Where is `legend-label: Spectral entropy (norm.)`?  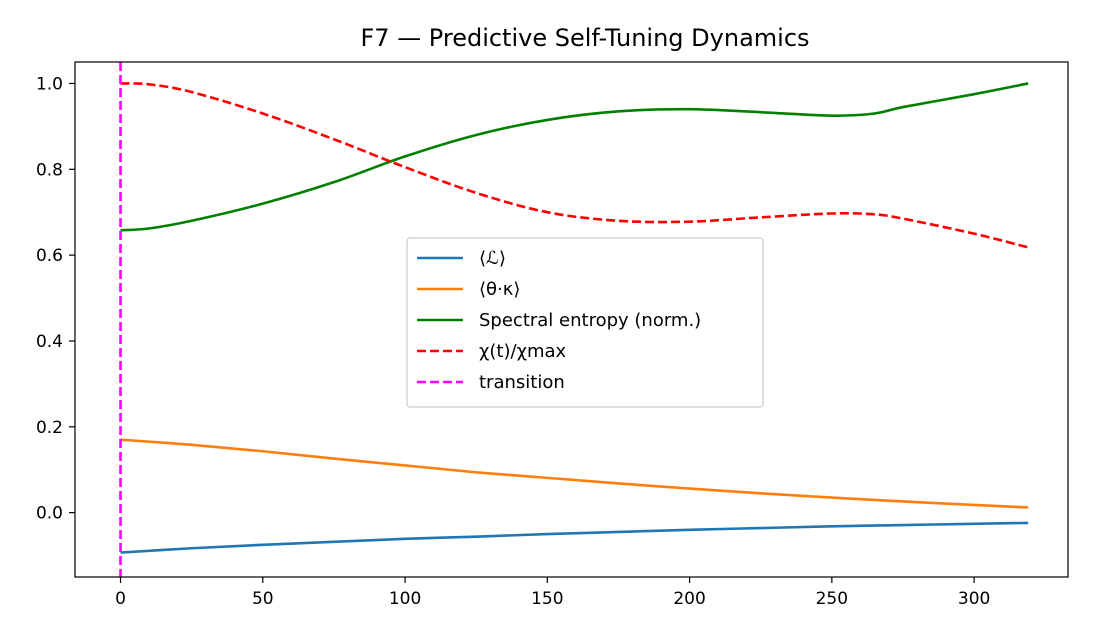
legend-label: Spectral entropy (norm.) is located at coordinates (590, 320).